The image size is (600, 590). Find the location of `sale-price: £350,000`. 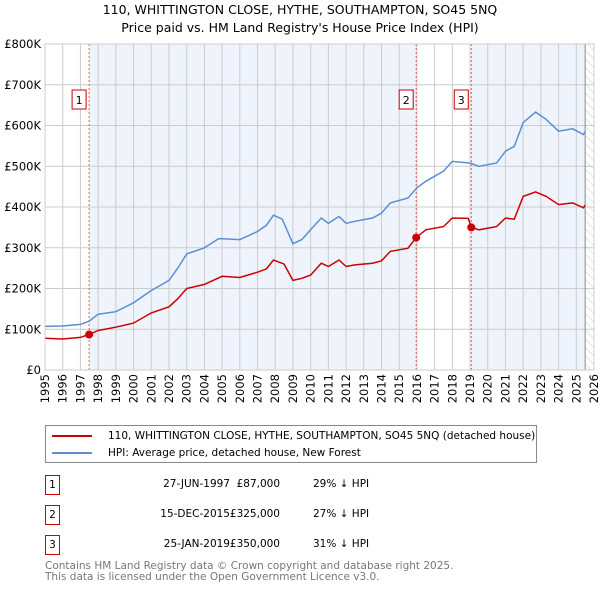

sale-price: £350,000 is located at coordinates (254, 544).